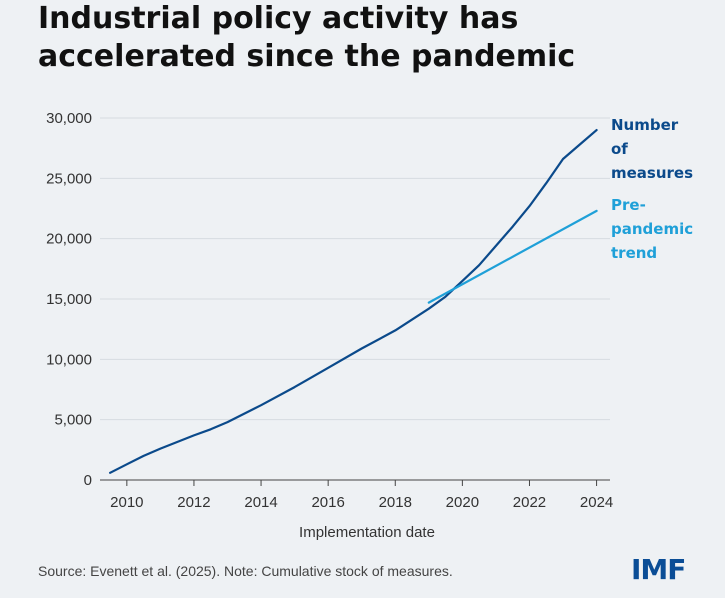 This screenshot has height=598, width=725. Describe the element at coordinates (260, 502) in the screenshot. I see `x-tick-label: 2014` at that location.